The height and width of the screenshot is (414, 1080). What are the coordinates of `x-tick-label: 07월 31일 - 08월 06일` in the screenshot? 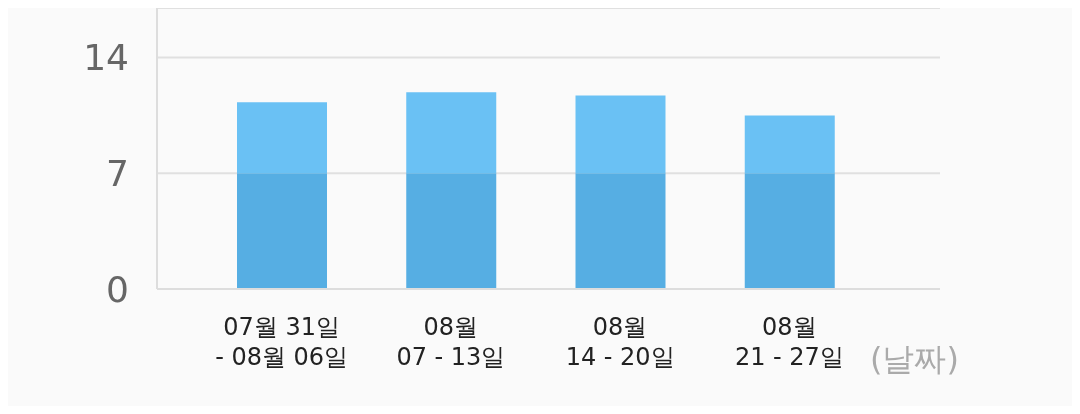 It's located at (282, 342).